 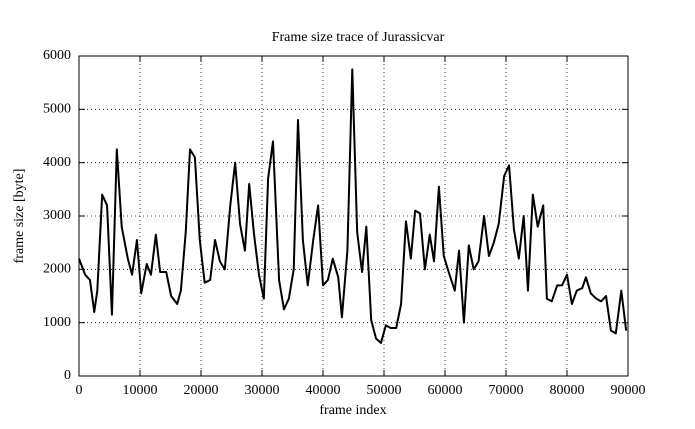 I want to click on y-tick-label: 2000, so click(x=57, y=269).